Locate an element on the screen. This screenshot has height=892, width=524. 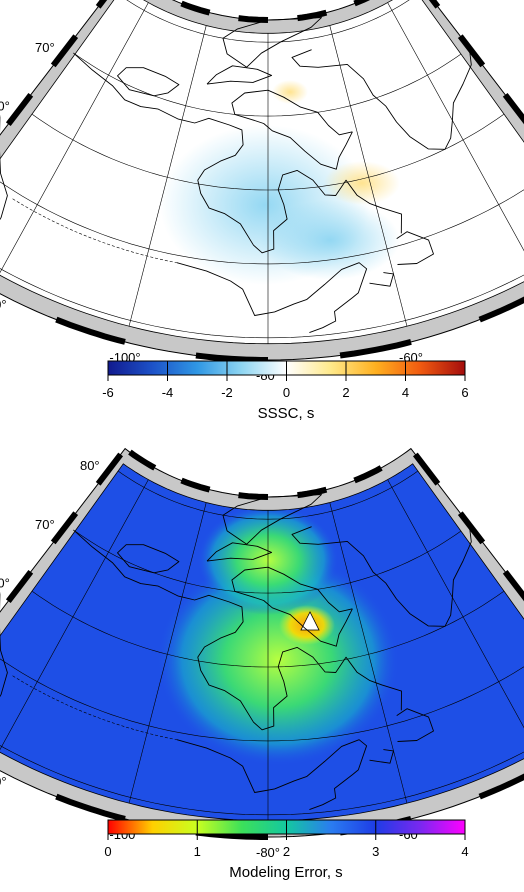
modeling-error-green-zone is located at coordinates (278, 660).